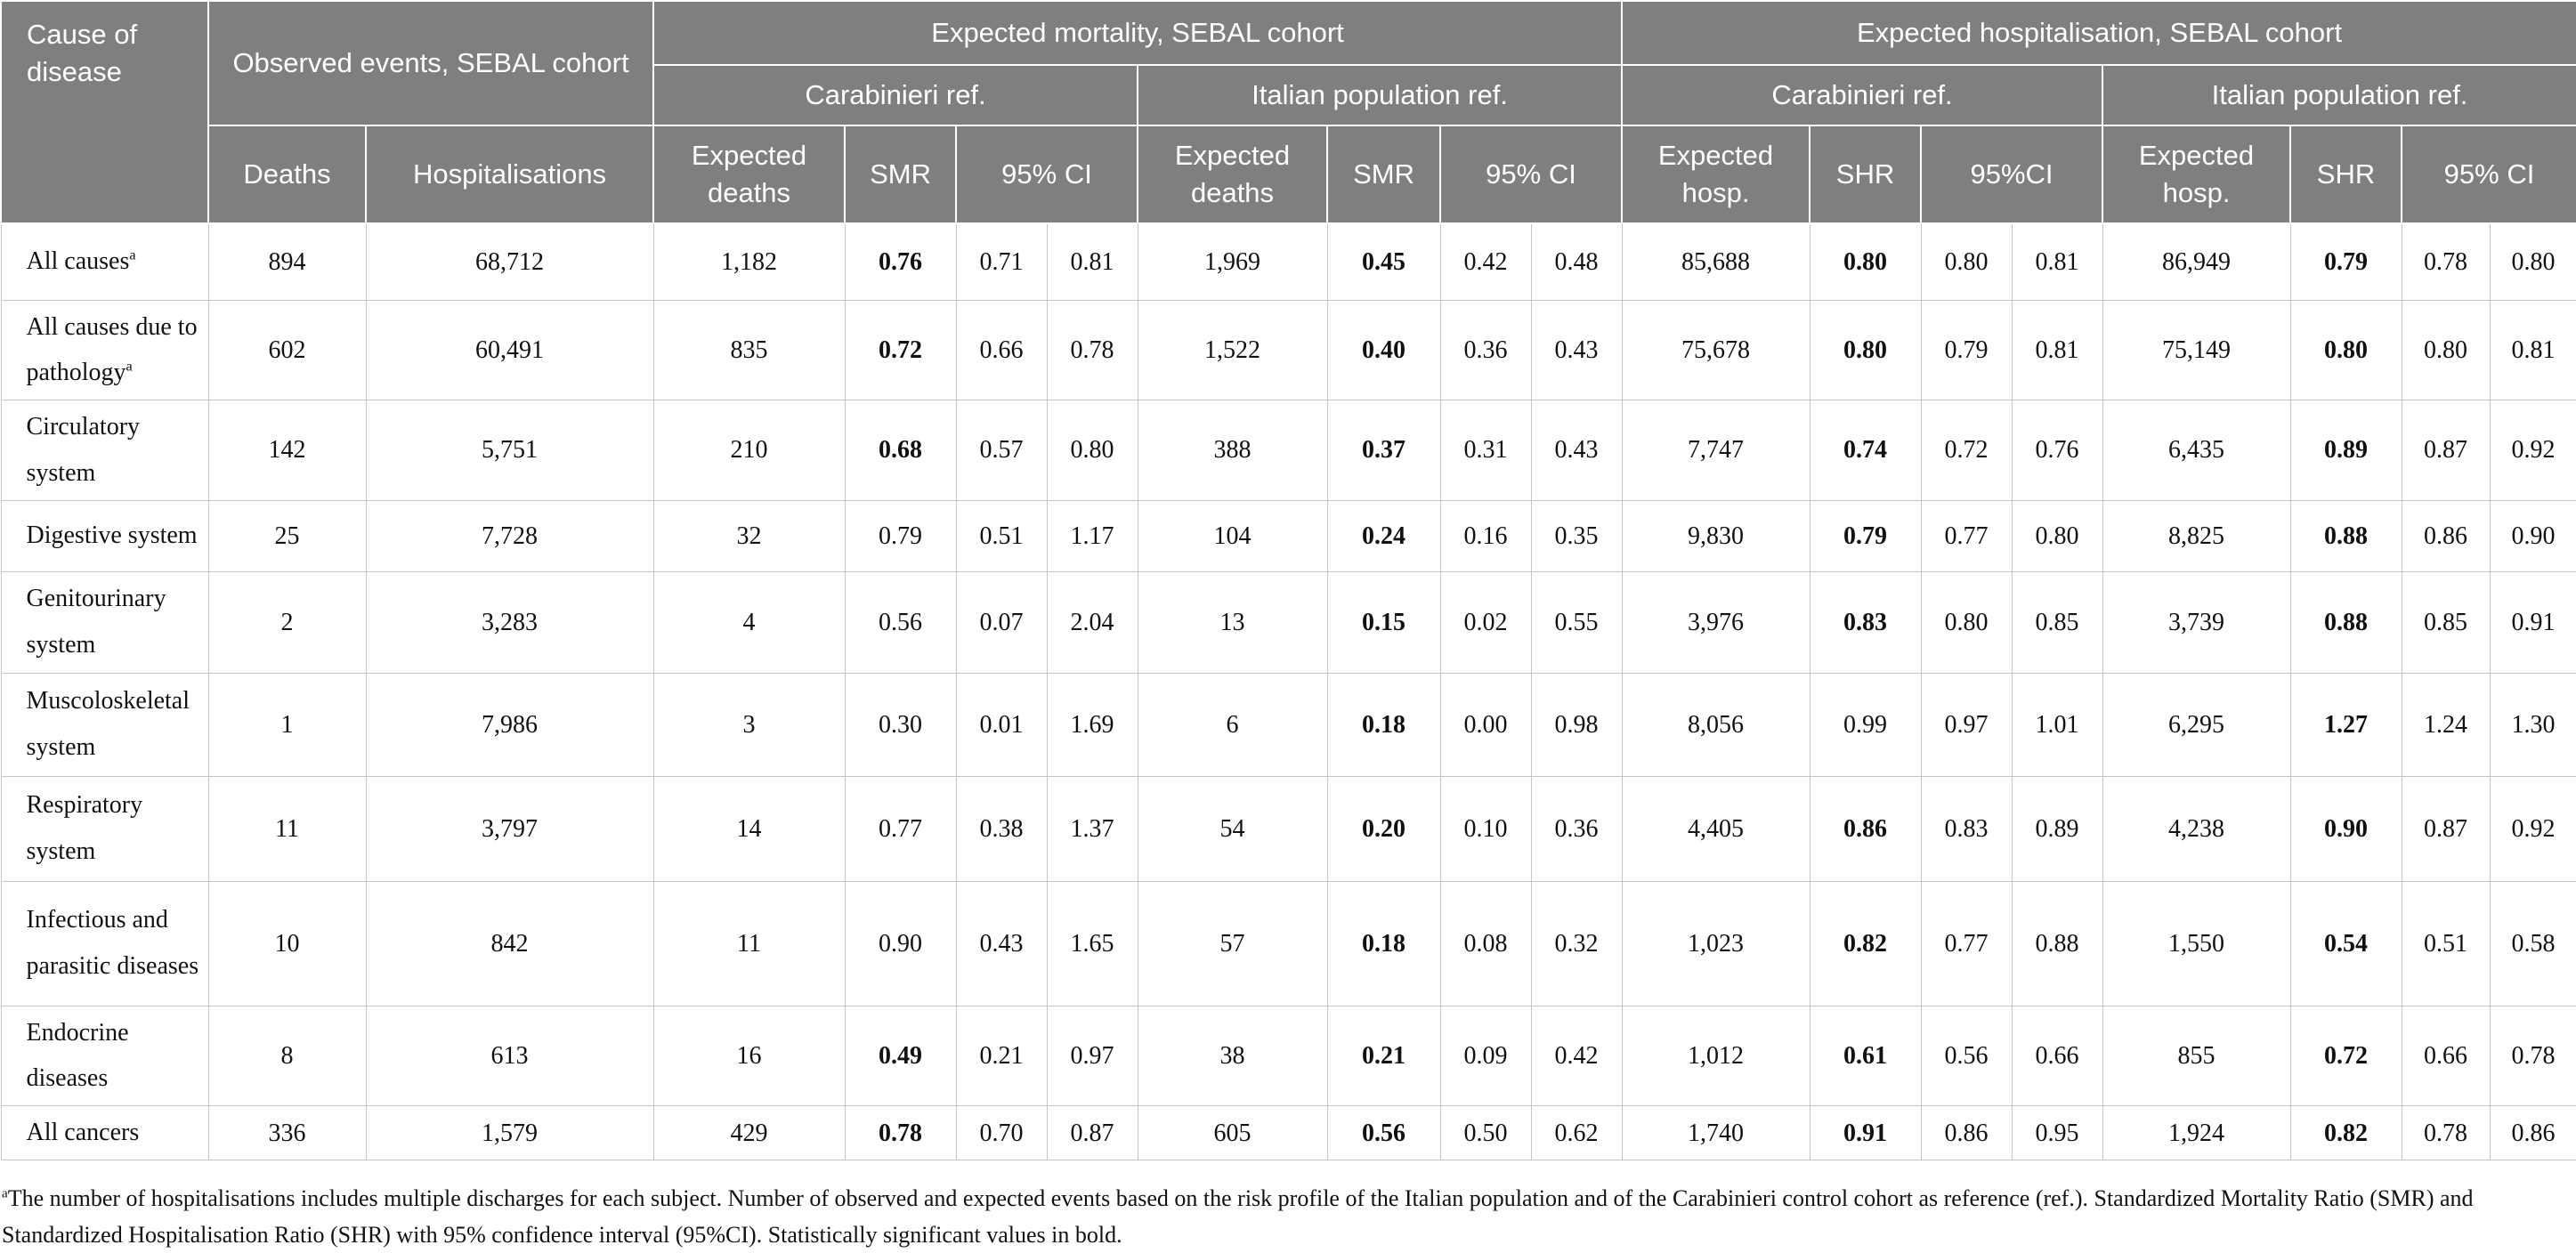 The height and width of the screenshot is (1253, 2576). Describe the element at coordinates (2196, 450) in the screenshot. I see `value-cell: 6,435` at that location.